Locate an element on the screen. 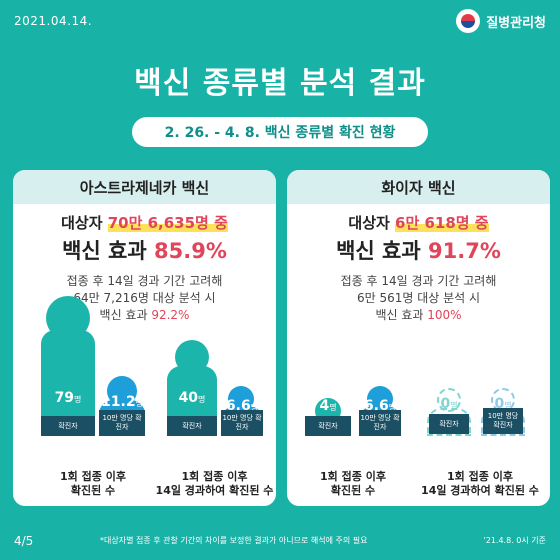 The width and height of the screenshot is (560, 560). data-basis-date: '21.4.8. 0시 기준 is located at coordinates (514, 540).